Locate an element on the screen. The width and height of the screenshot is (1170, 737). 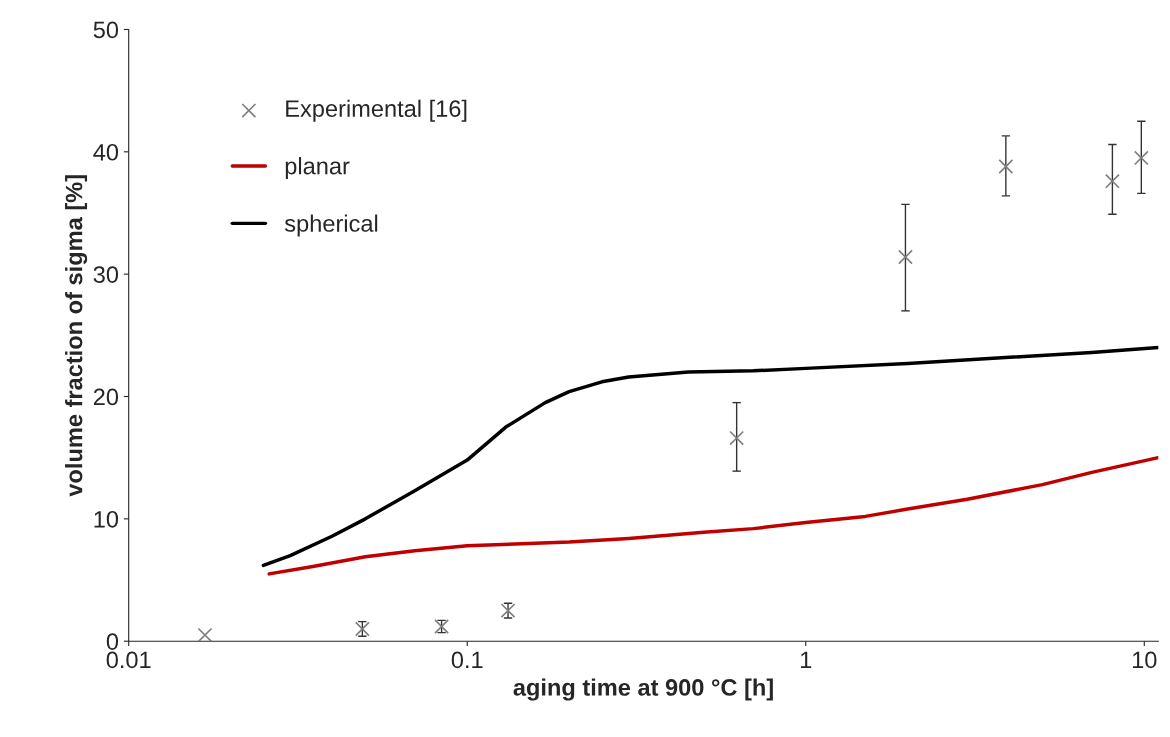
y-tick-label: 10 is located at coordinates (106, 519).